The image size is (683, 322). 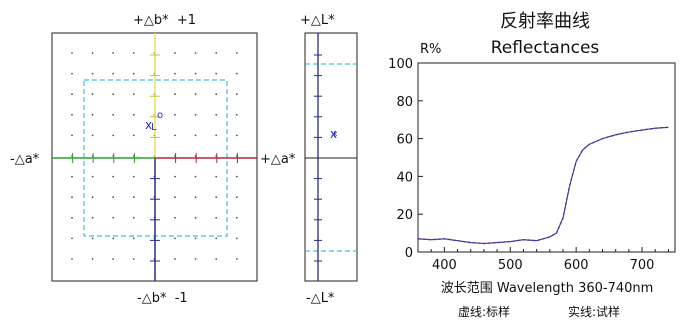 I want to click on l-bottom-label: -△L*, so click(x=320, y=298).